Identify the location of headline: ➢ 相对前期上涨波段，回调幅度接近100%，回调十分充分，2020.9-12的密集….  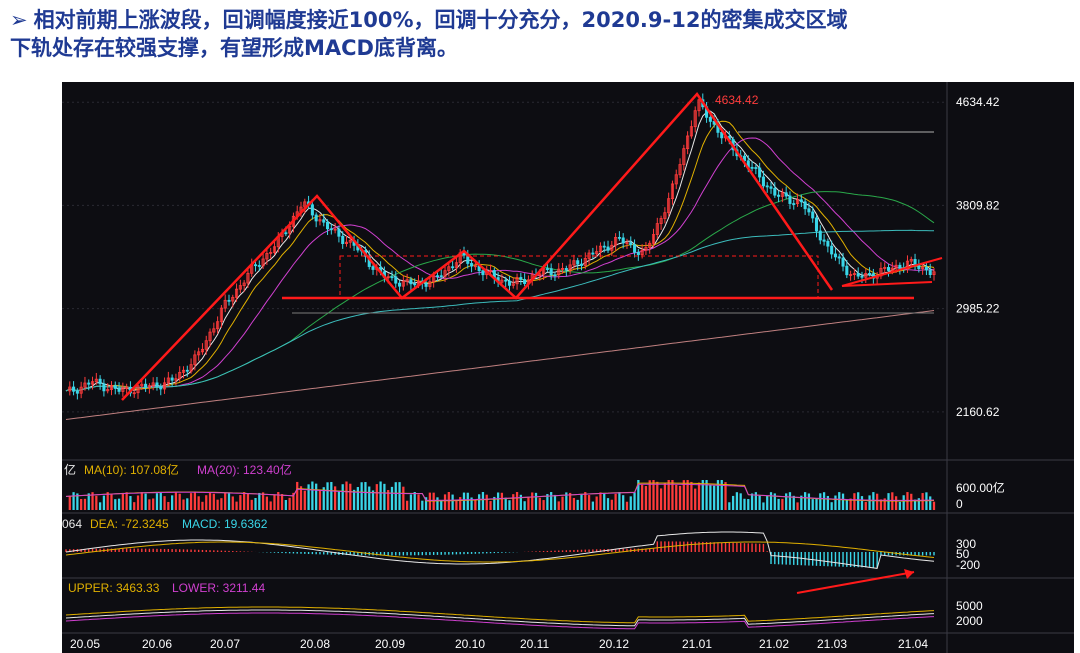
(543, 34).